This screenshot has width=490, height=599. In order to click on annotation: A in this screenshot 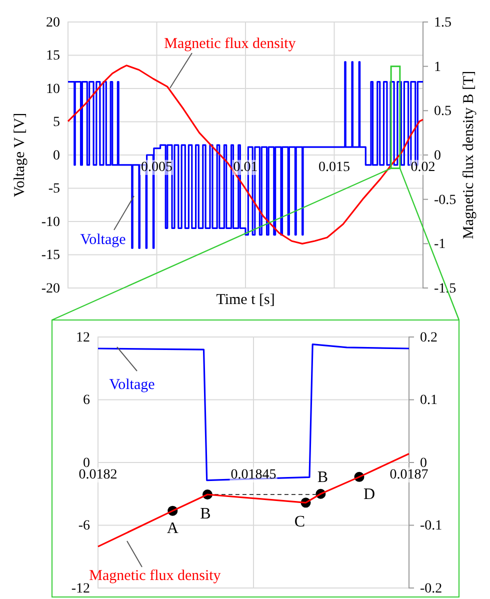, I will do `click(172, 528)`.